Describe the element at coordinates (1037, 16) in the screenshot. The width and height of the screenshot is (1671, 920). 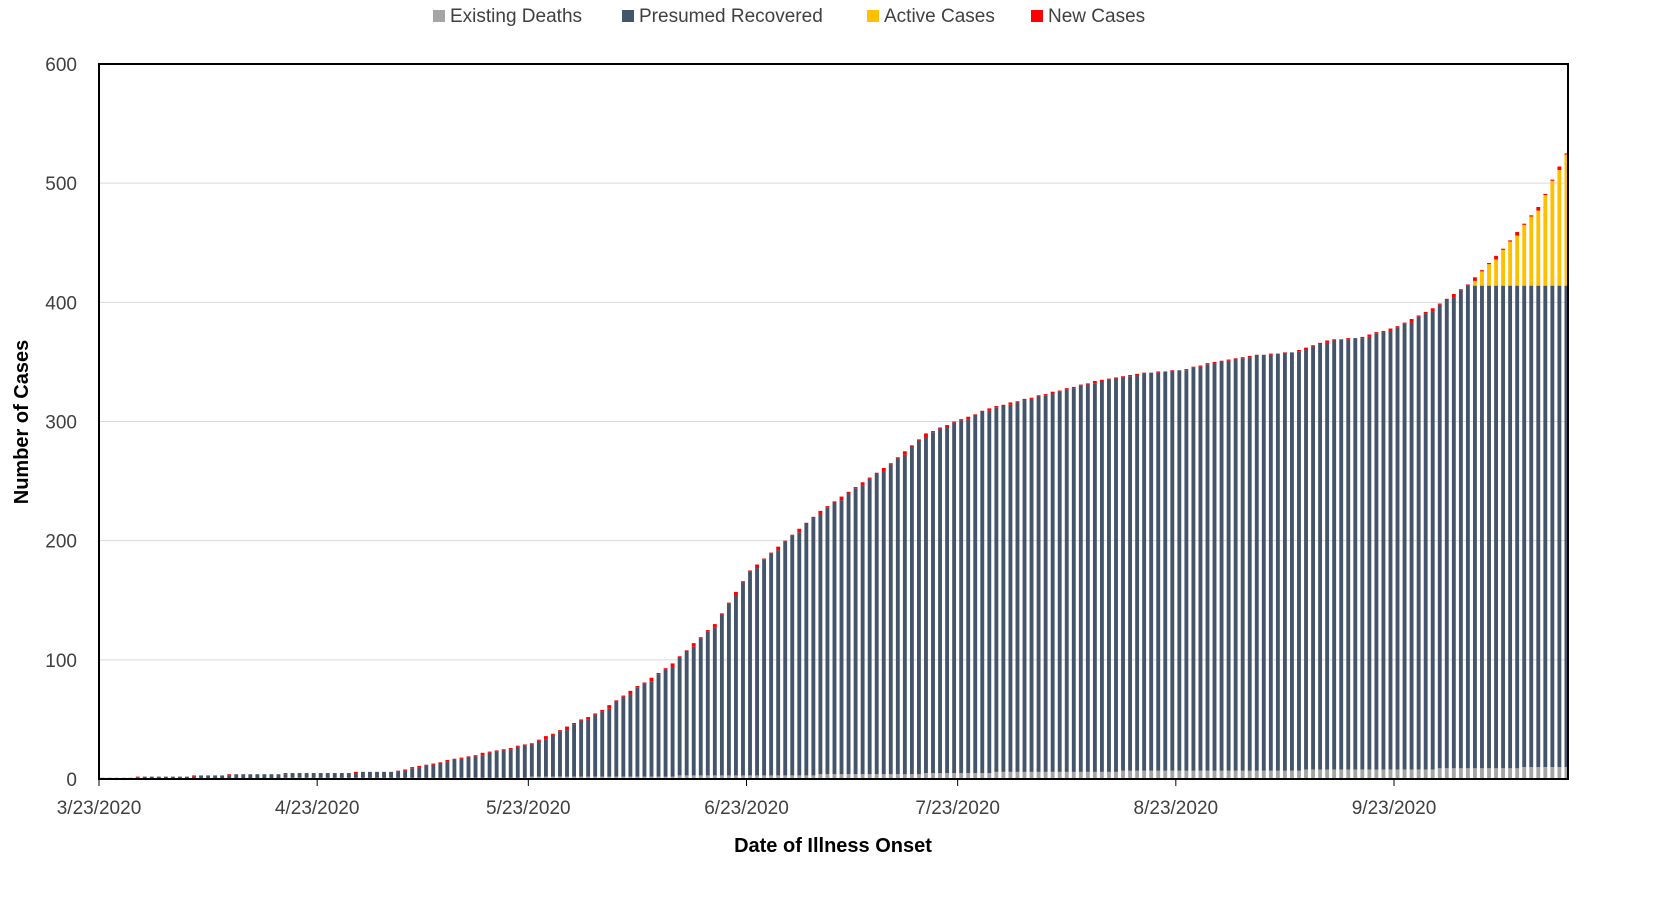
I see `legend-swatch-new-cases` at that location.